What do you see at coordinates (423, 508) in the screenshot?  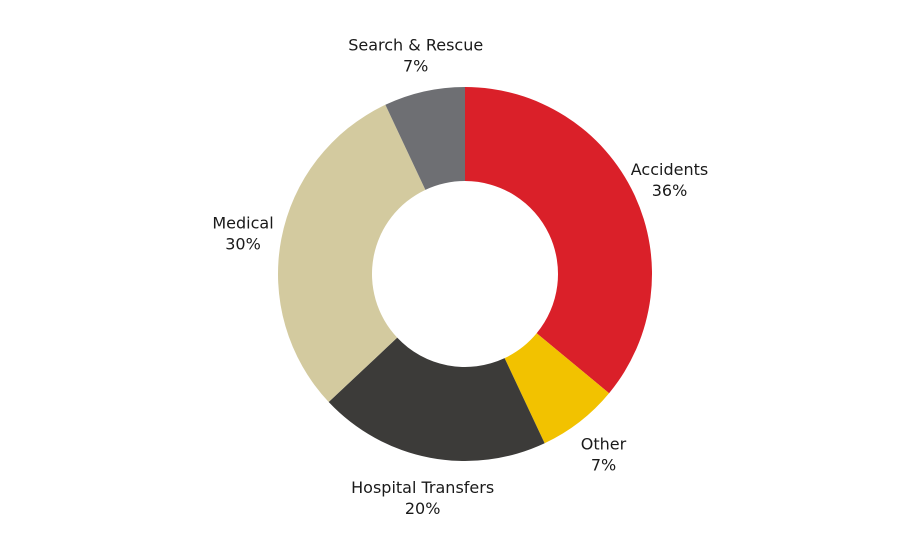 I see `percent-label: 20%` at bounding box center [423, 508].